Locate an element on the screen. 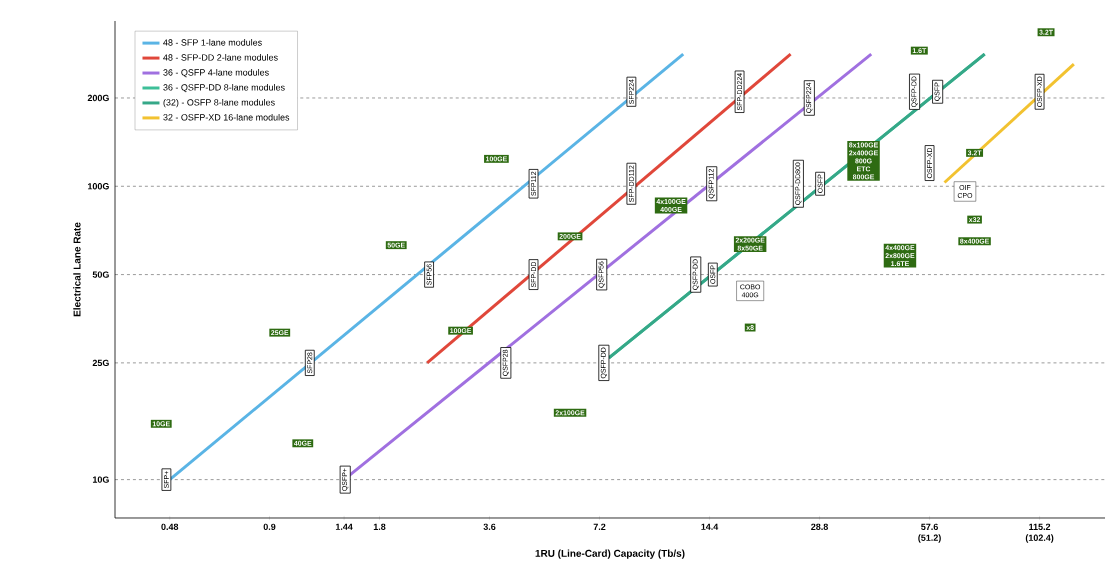 This screenshot has height=574, width=1113. y-tick-label: 50G is located at coordinates (100, 274).